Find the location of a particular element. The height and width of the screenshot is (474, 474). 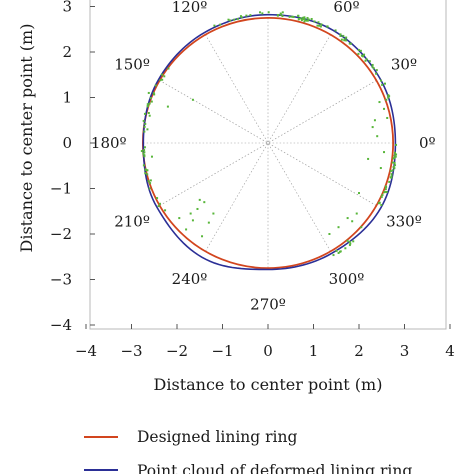

y-tick-label-3: 3 is located at coordinates (67, 8).